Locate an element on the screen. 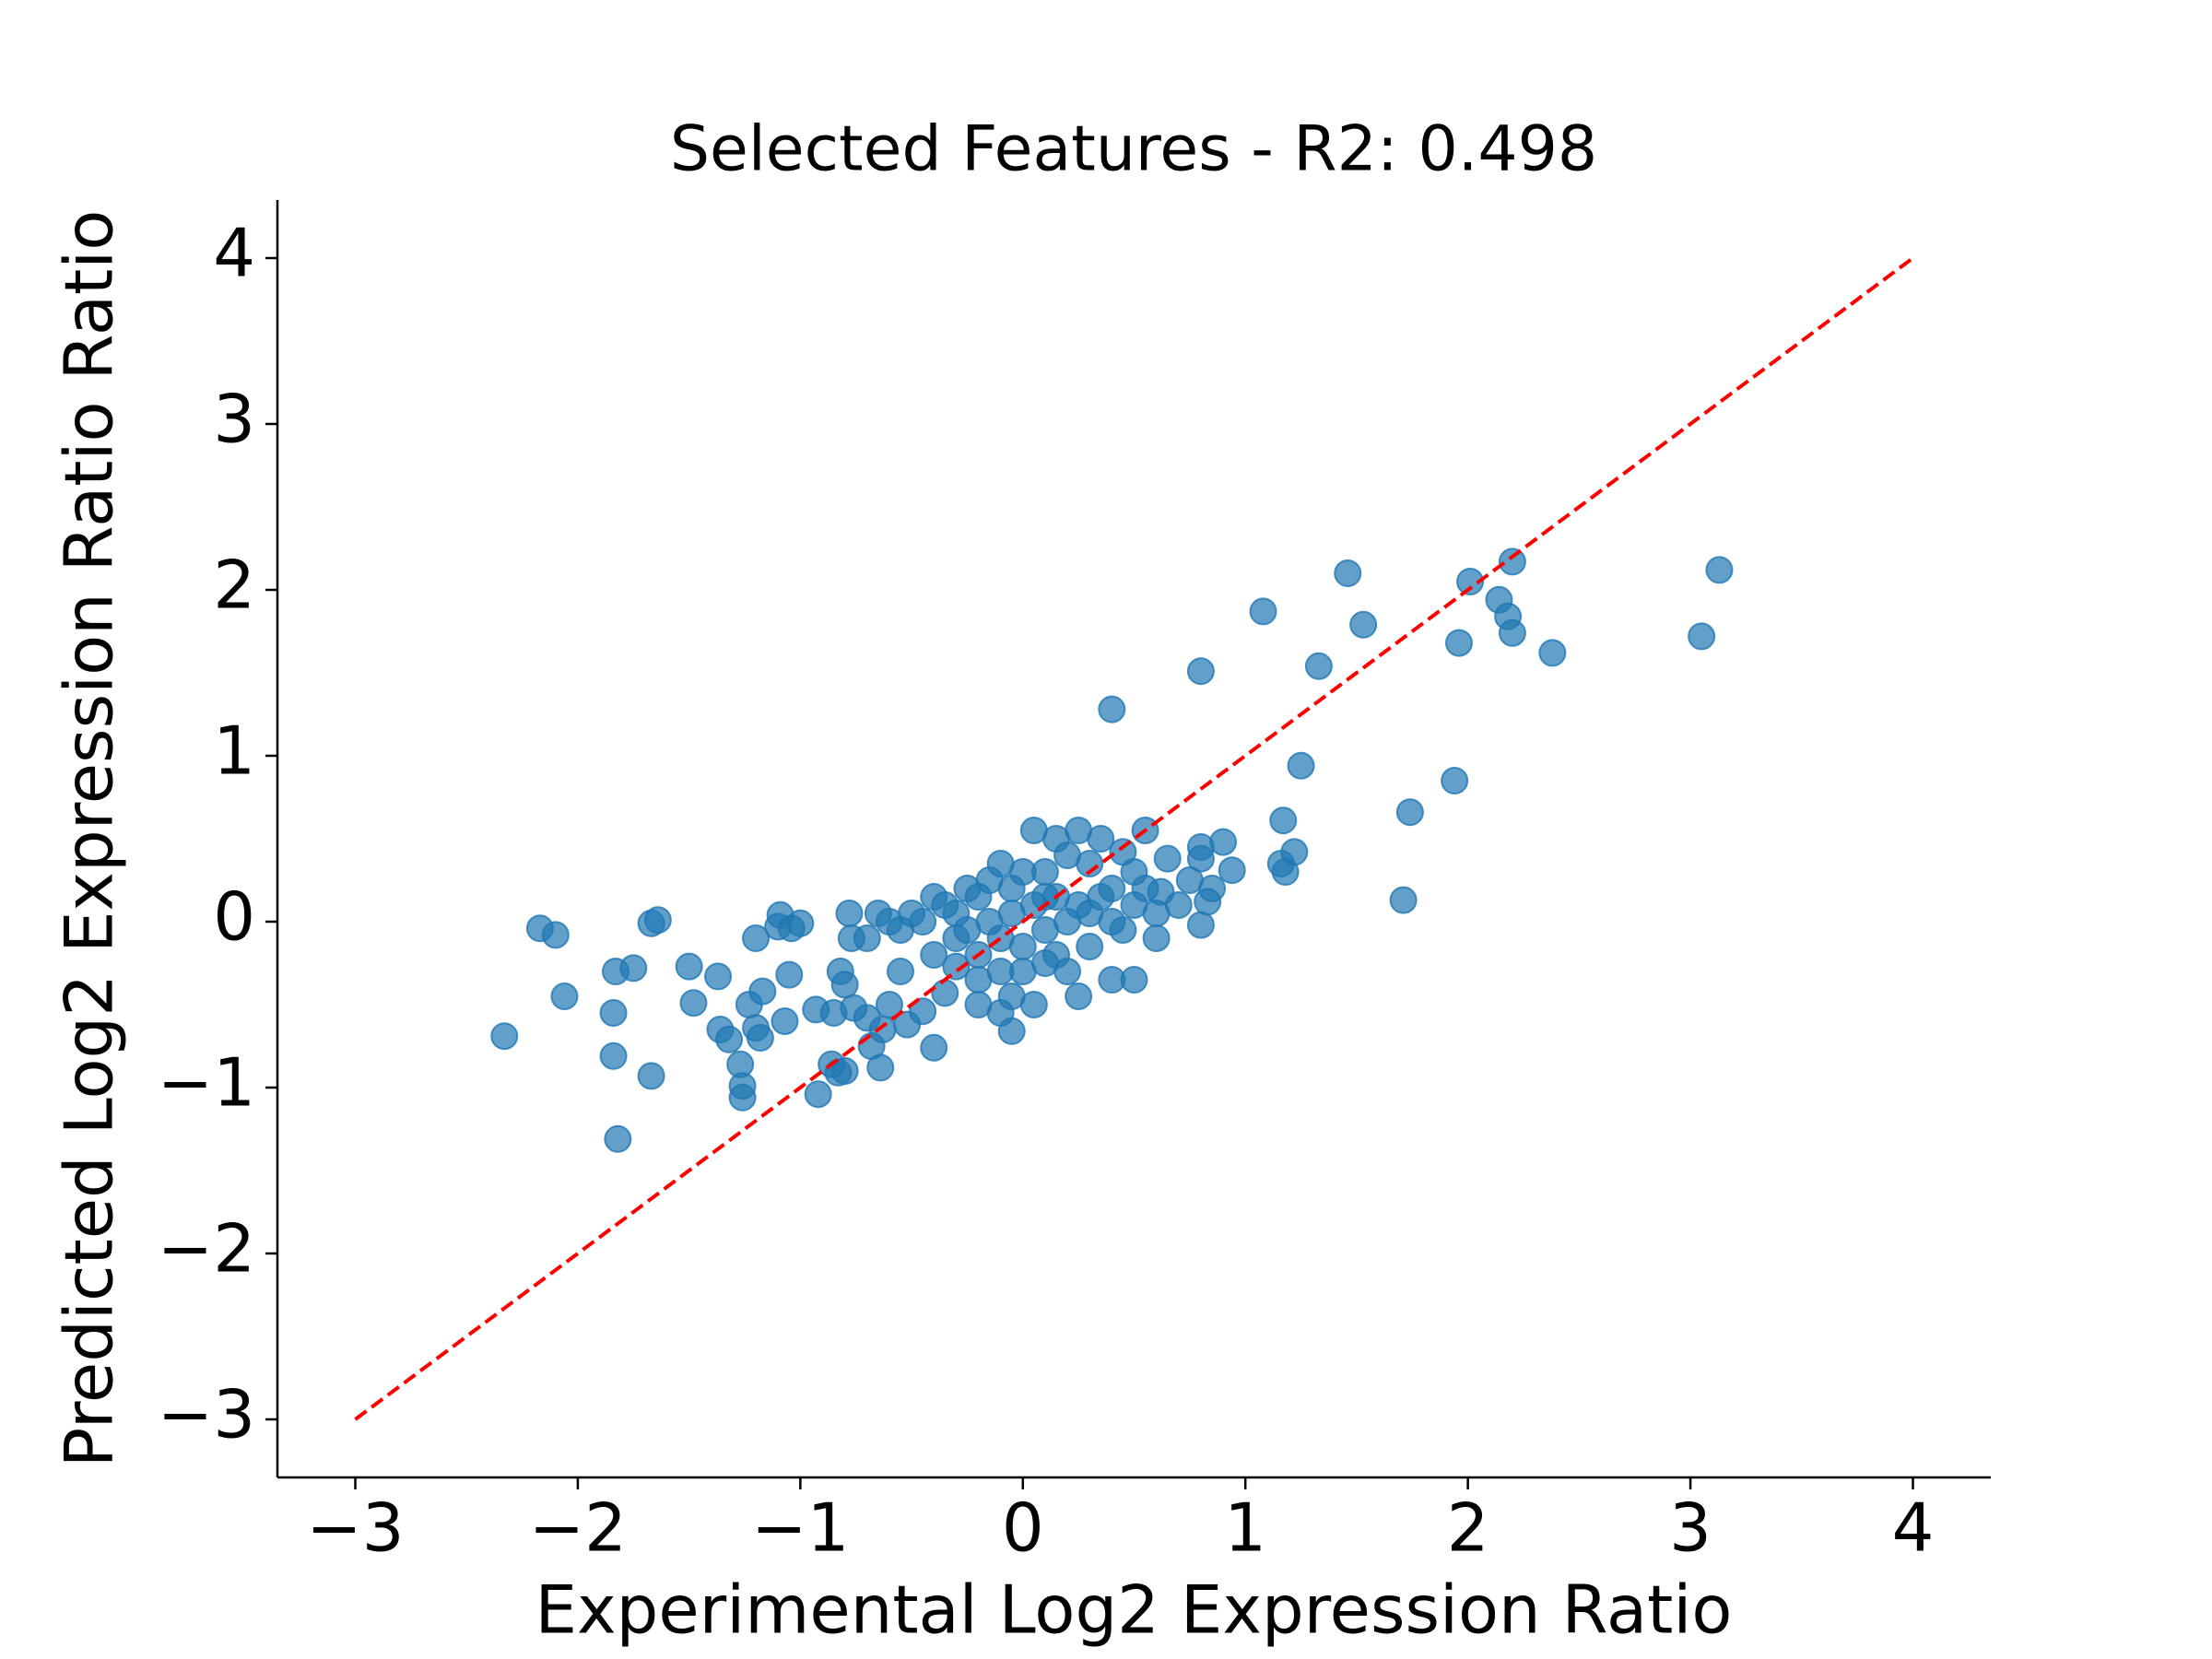  x-tick-label: 1 is located at coordinates (1245, 1528).